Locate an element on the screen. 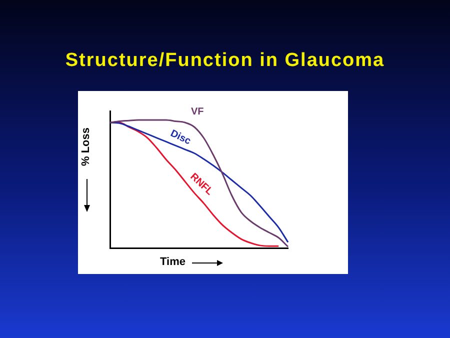  text: Disc is located at coordinates (180, 138).